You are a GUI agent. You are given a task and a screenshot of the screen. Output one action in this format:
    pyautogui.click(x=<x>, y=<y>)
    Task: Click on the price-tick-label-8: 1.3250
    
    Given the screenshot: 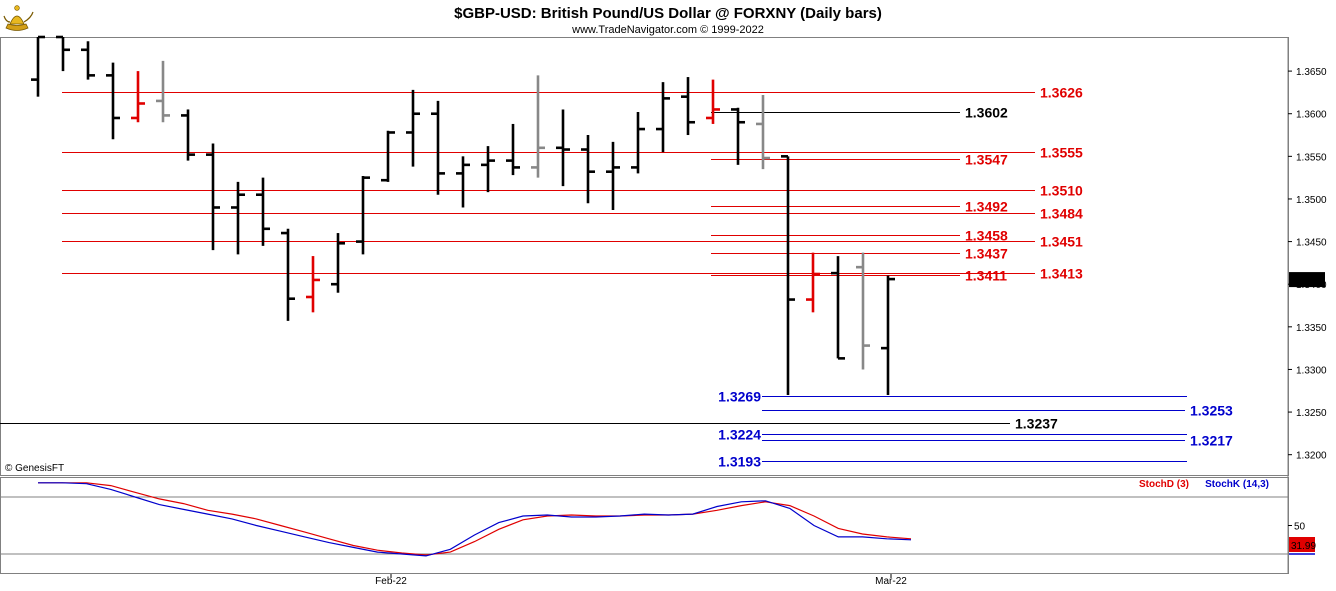 What is the action you would take?
    pyautogui.click(x=1311, y=413)
    